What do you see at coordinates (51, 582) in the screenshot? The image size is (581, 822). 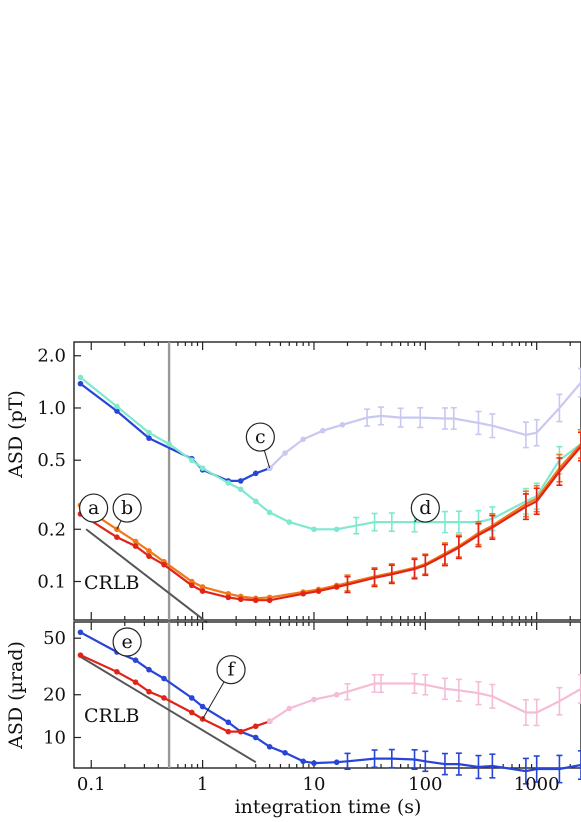 I see `top-y-tick-label: 0.1` at bounding box center [51, 582].